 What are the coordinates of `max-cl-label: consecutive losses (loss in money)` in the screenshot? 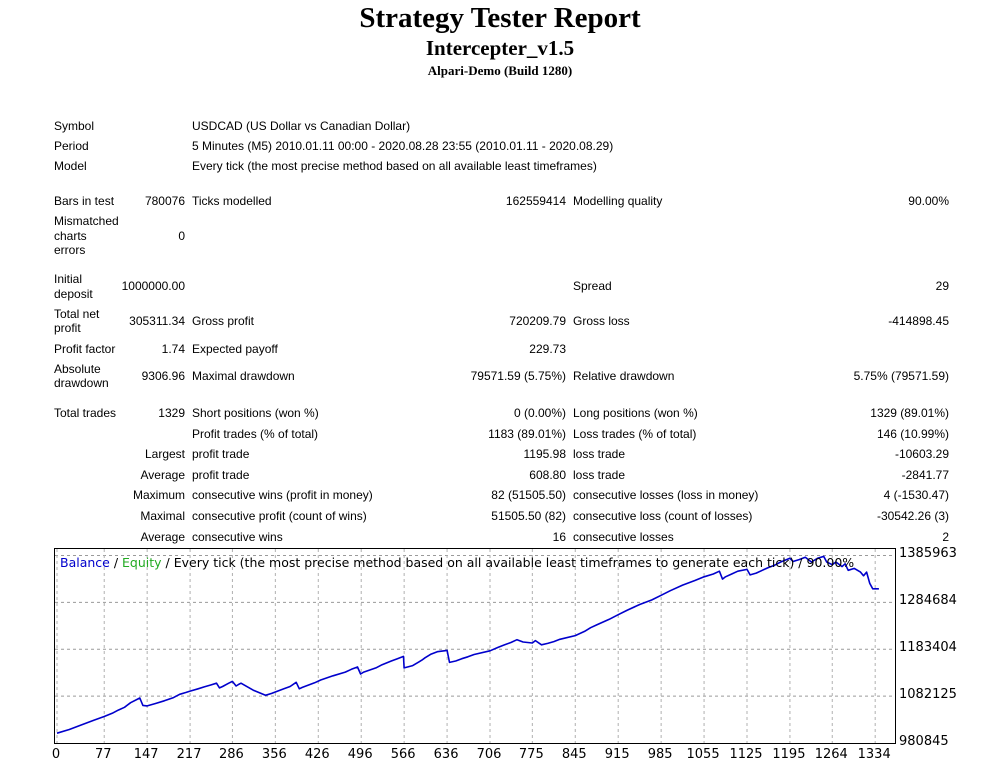 It's located at (666, 495).